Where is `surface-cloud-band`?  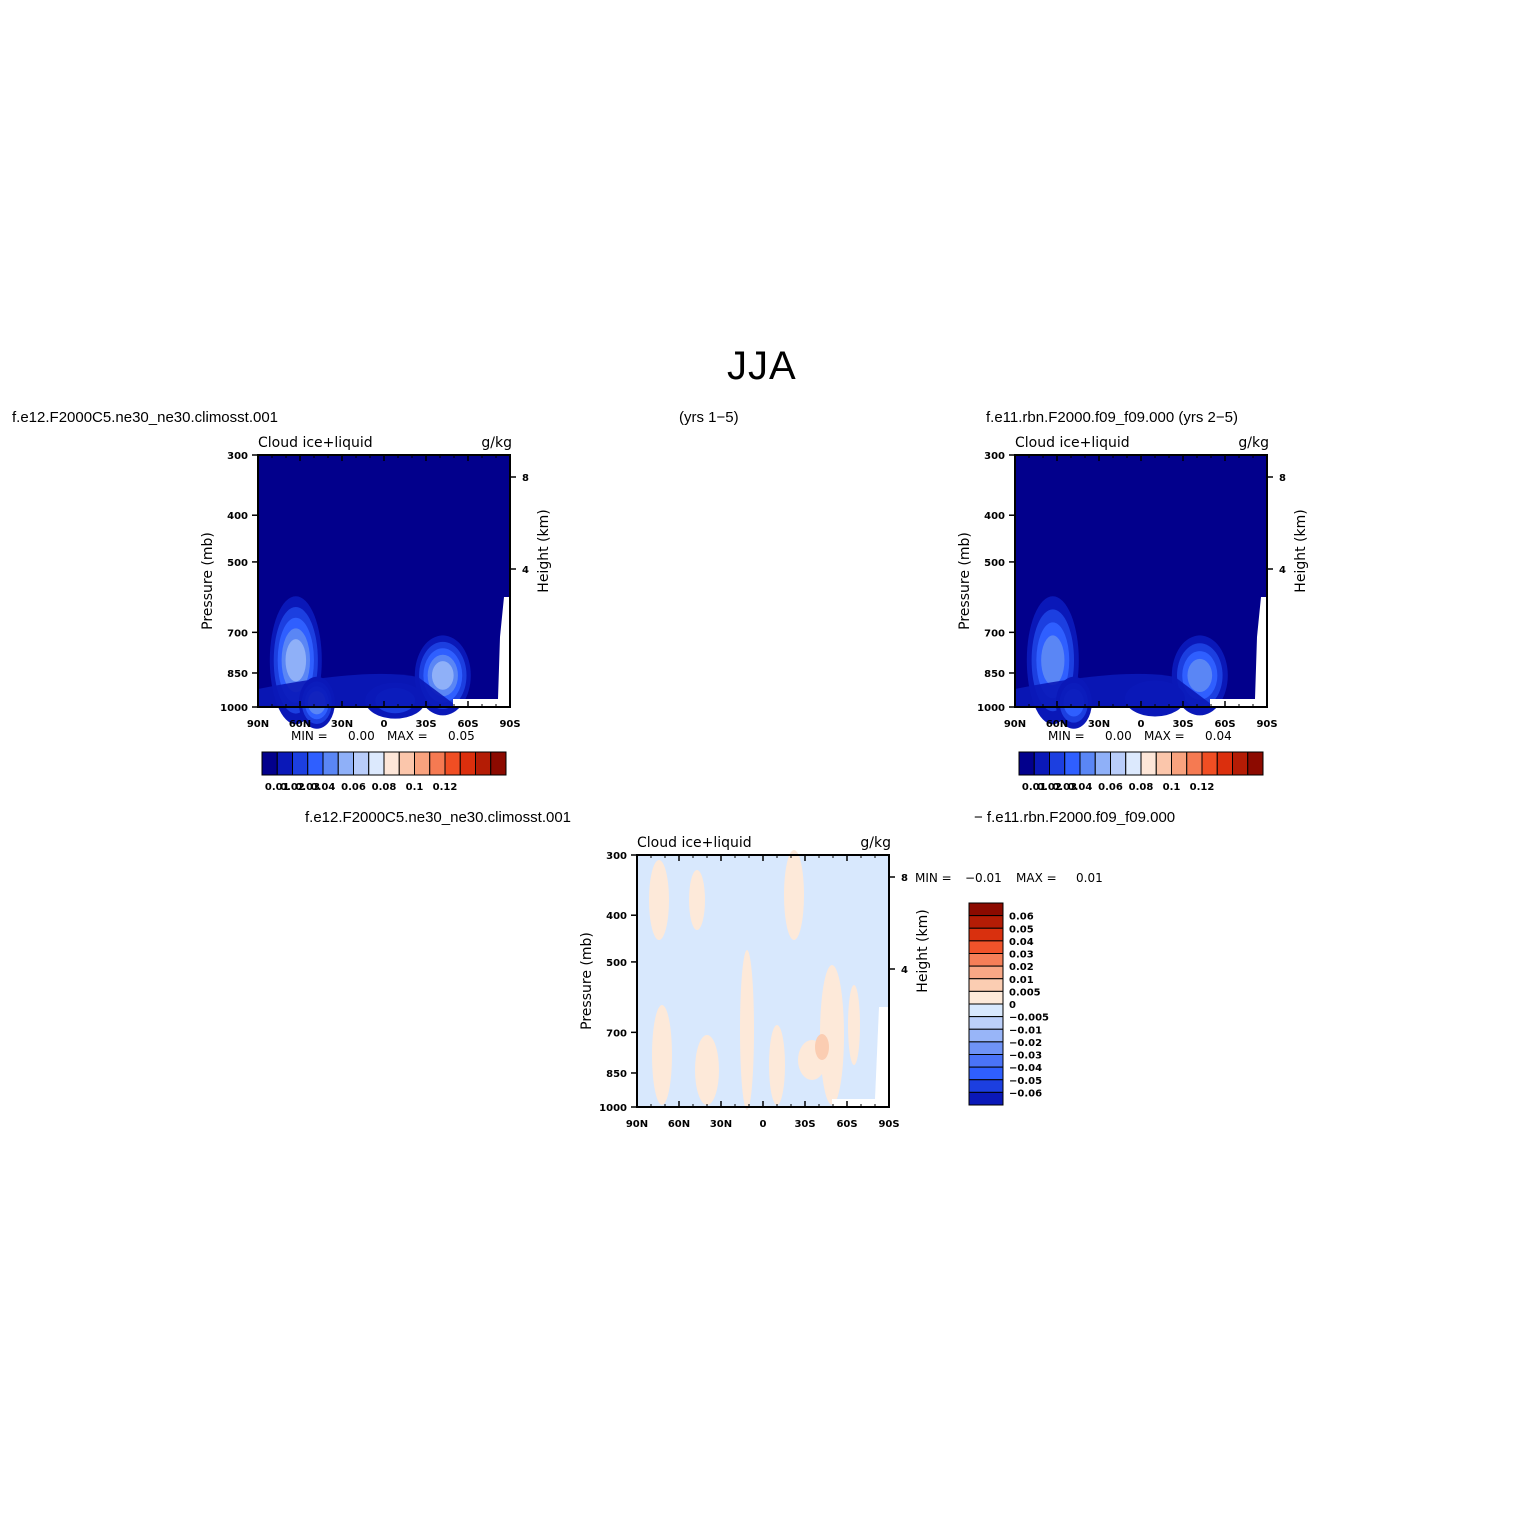
surface-cloud-band is located at coordinates (358, 690).